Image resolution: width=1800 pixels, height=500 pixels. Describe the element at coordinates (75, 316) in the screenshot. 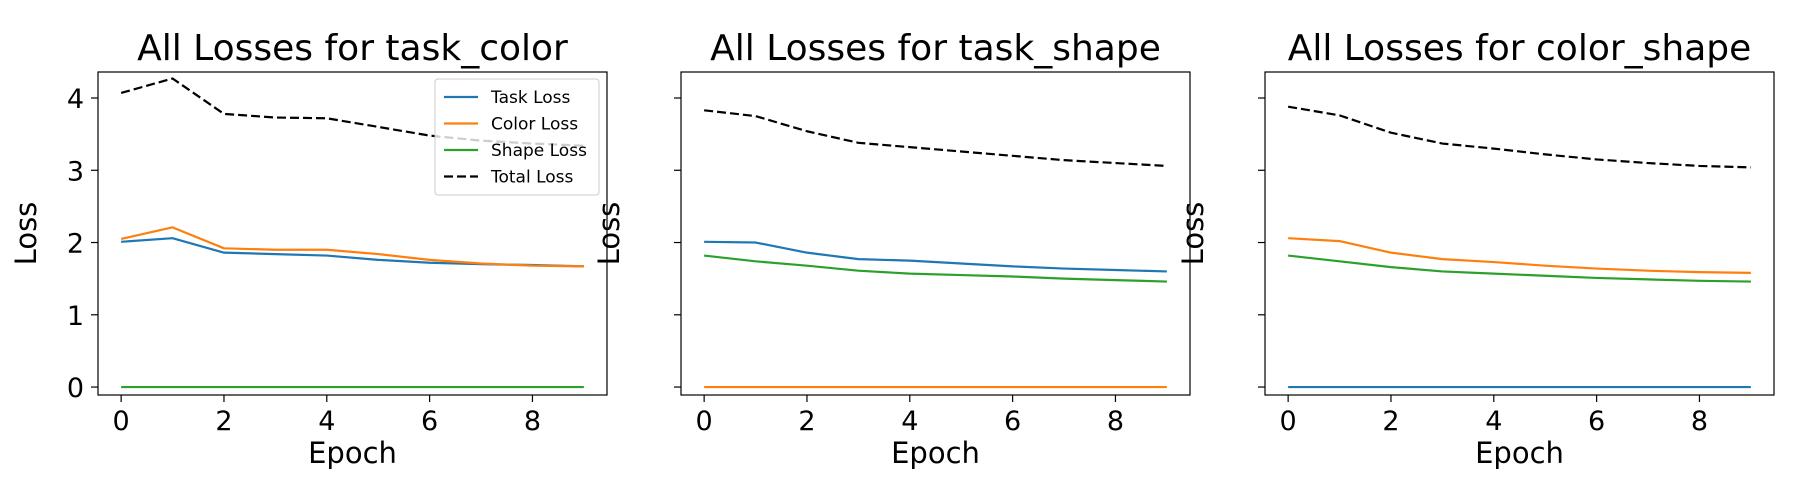

I see `y-tick-label: 1` at that location.